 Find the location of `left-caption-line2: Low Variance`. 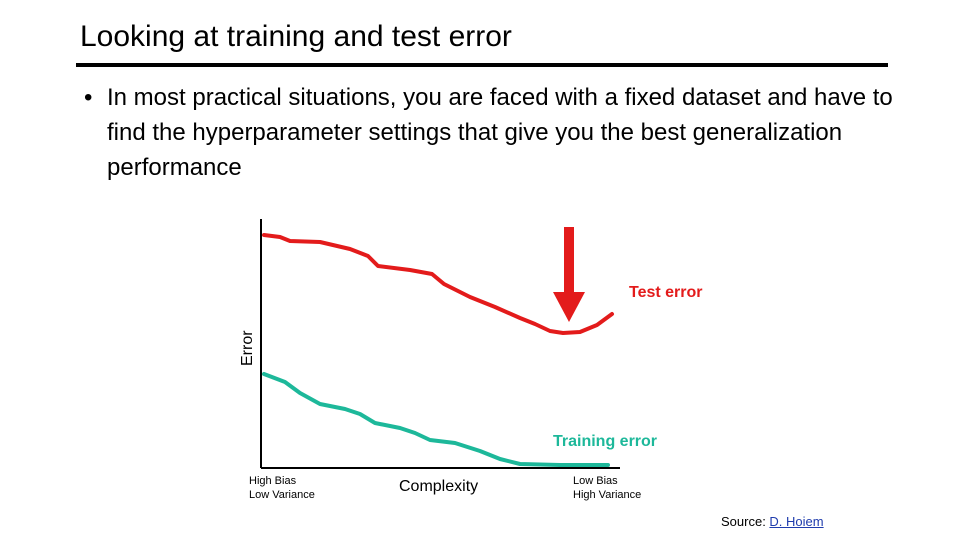

left-caption-line2: Low Variance is located at coordinates (282, 495).